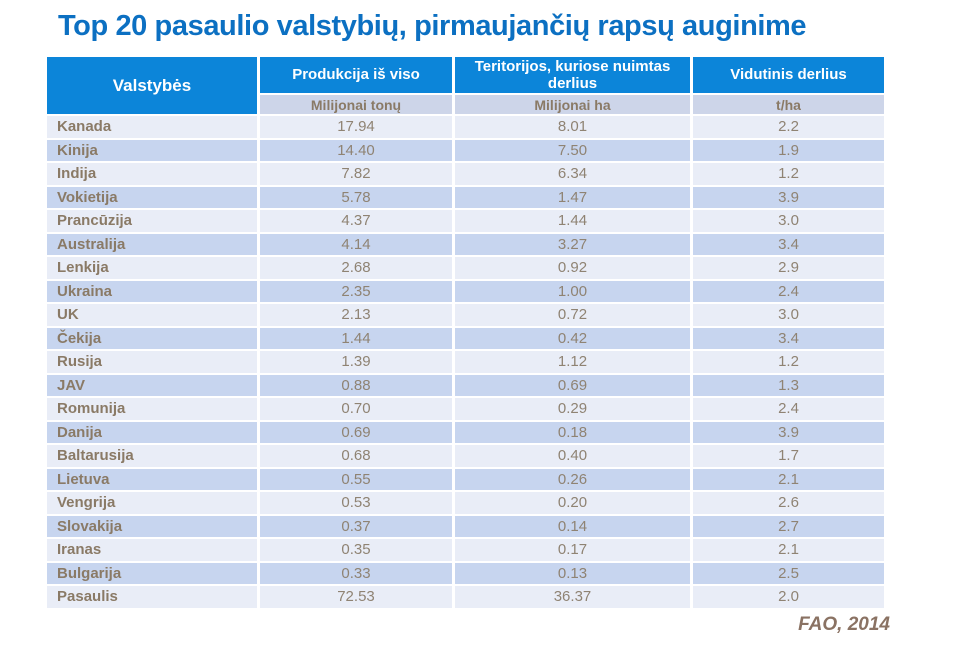  Describe the element at coordinates (788, 526) in the screenshot. I see `yield-cell: 2.7` at that location.